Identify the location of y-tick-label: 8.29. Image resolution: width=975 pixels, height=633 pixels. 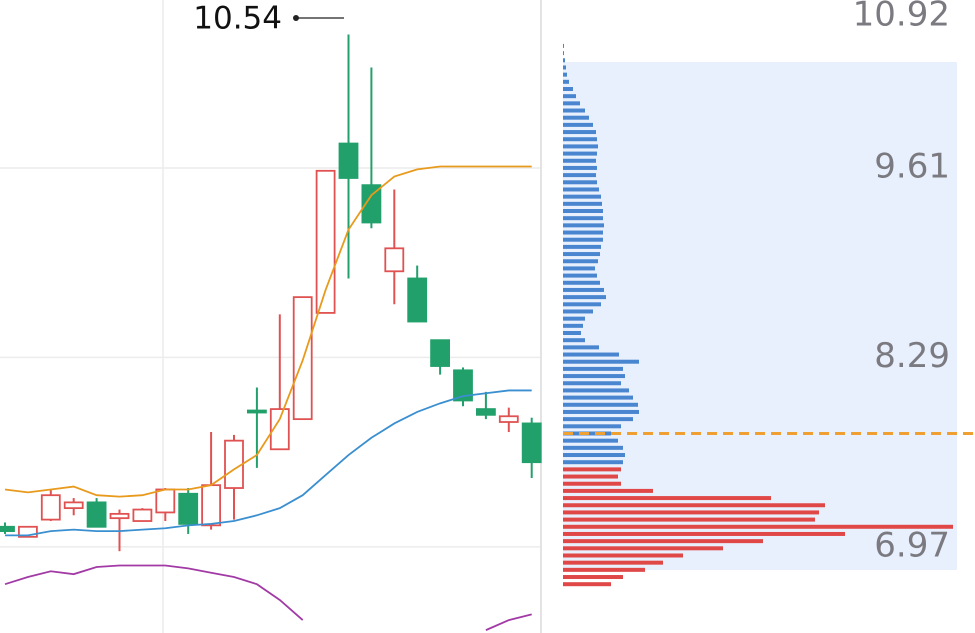
(912, 356).